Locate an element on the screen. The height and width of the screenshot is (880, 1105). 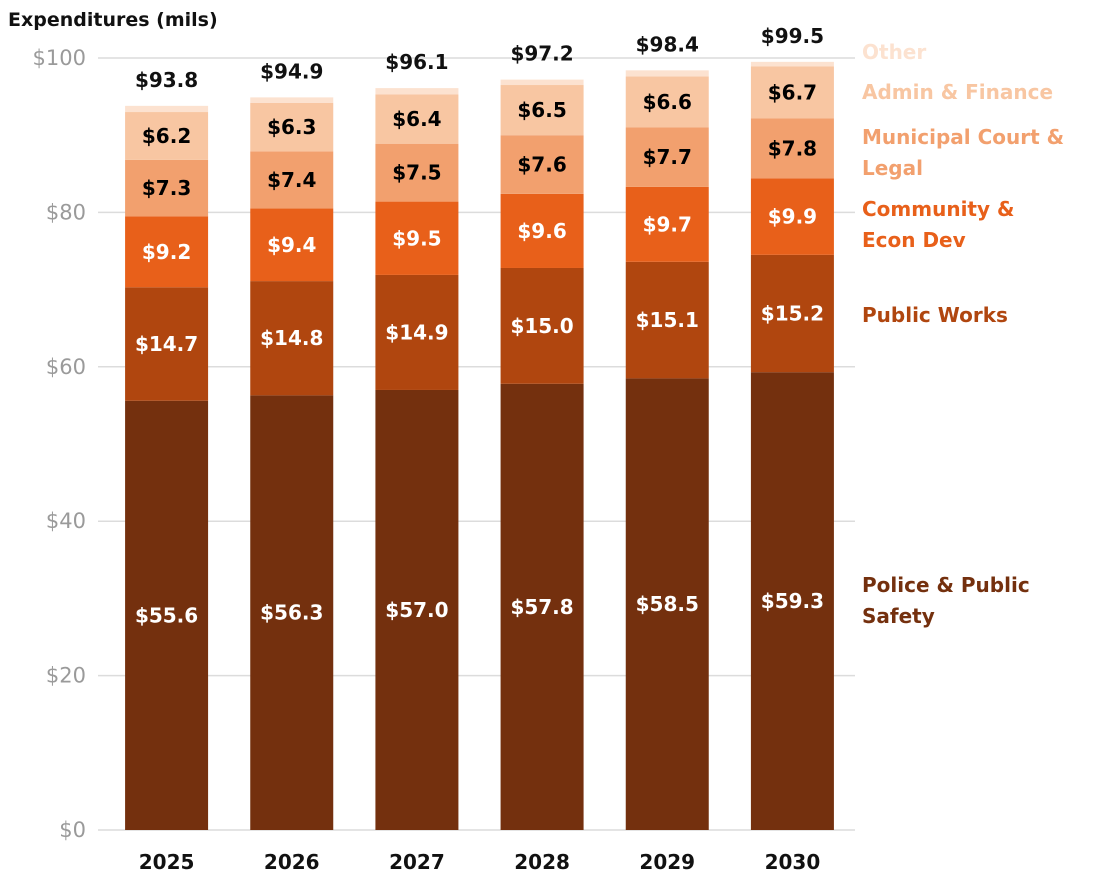
value-label: $15.2 is located at coordinates (792, 314).